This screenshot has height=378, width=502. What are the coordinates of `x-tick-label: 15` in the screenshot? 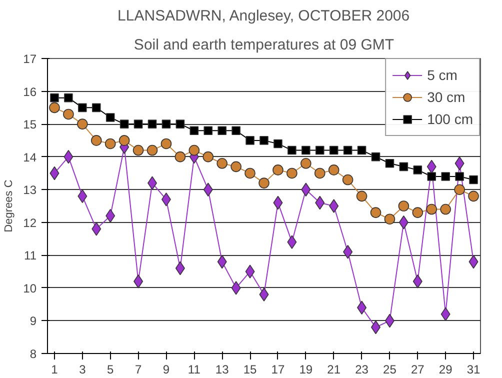 It's located at (250, 369).